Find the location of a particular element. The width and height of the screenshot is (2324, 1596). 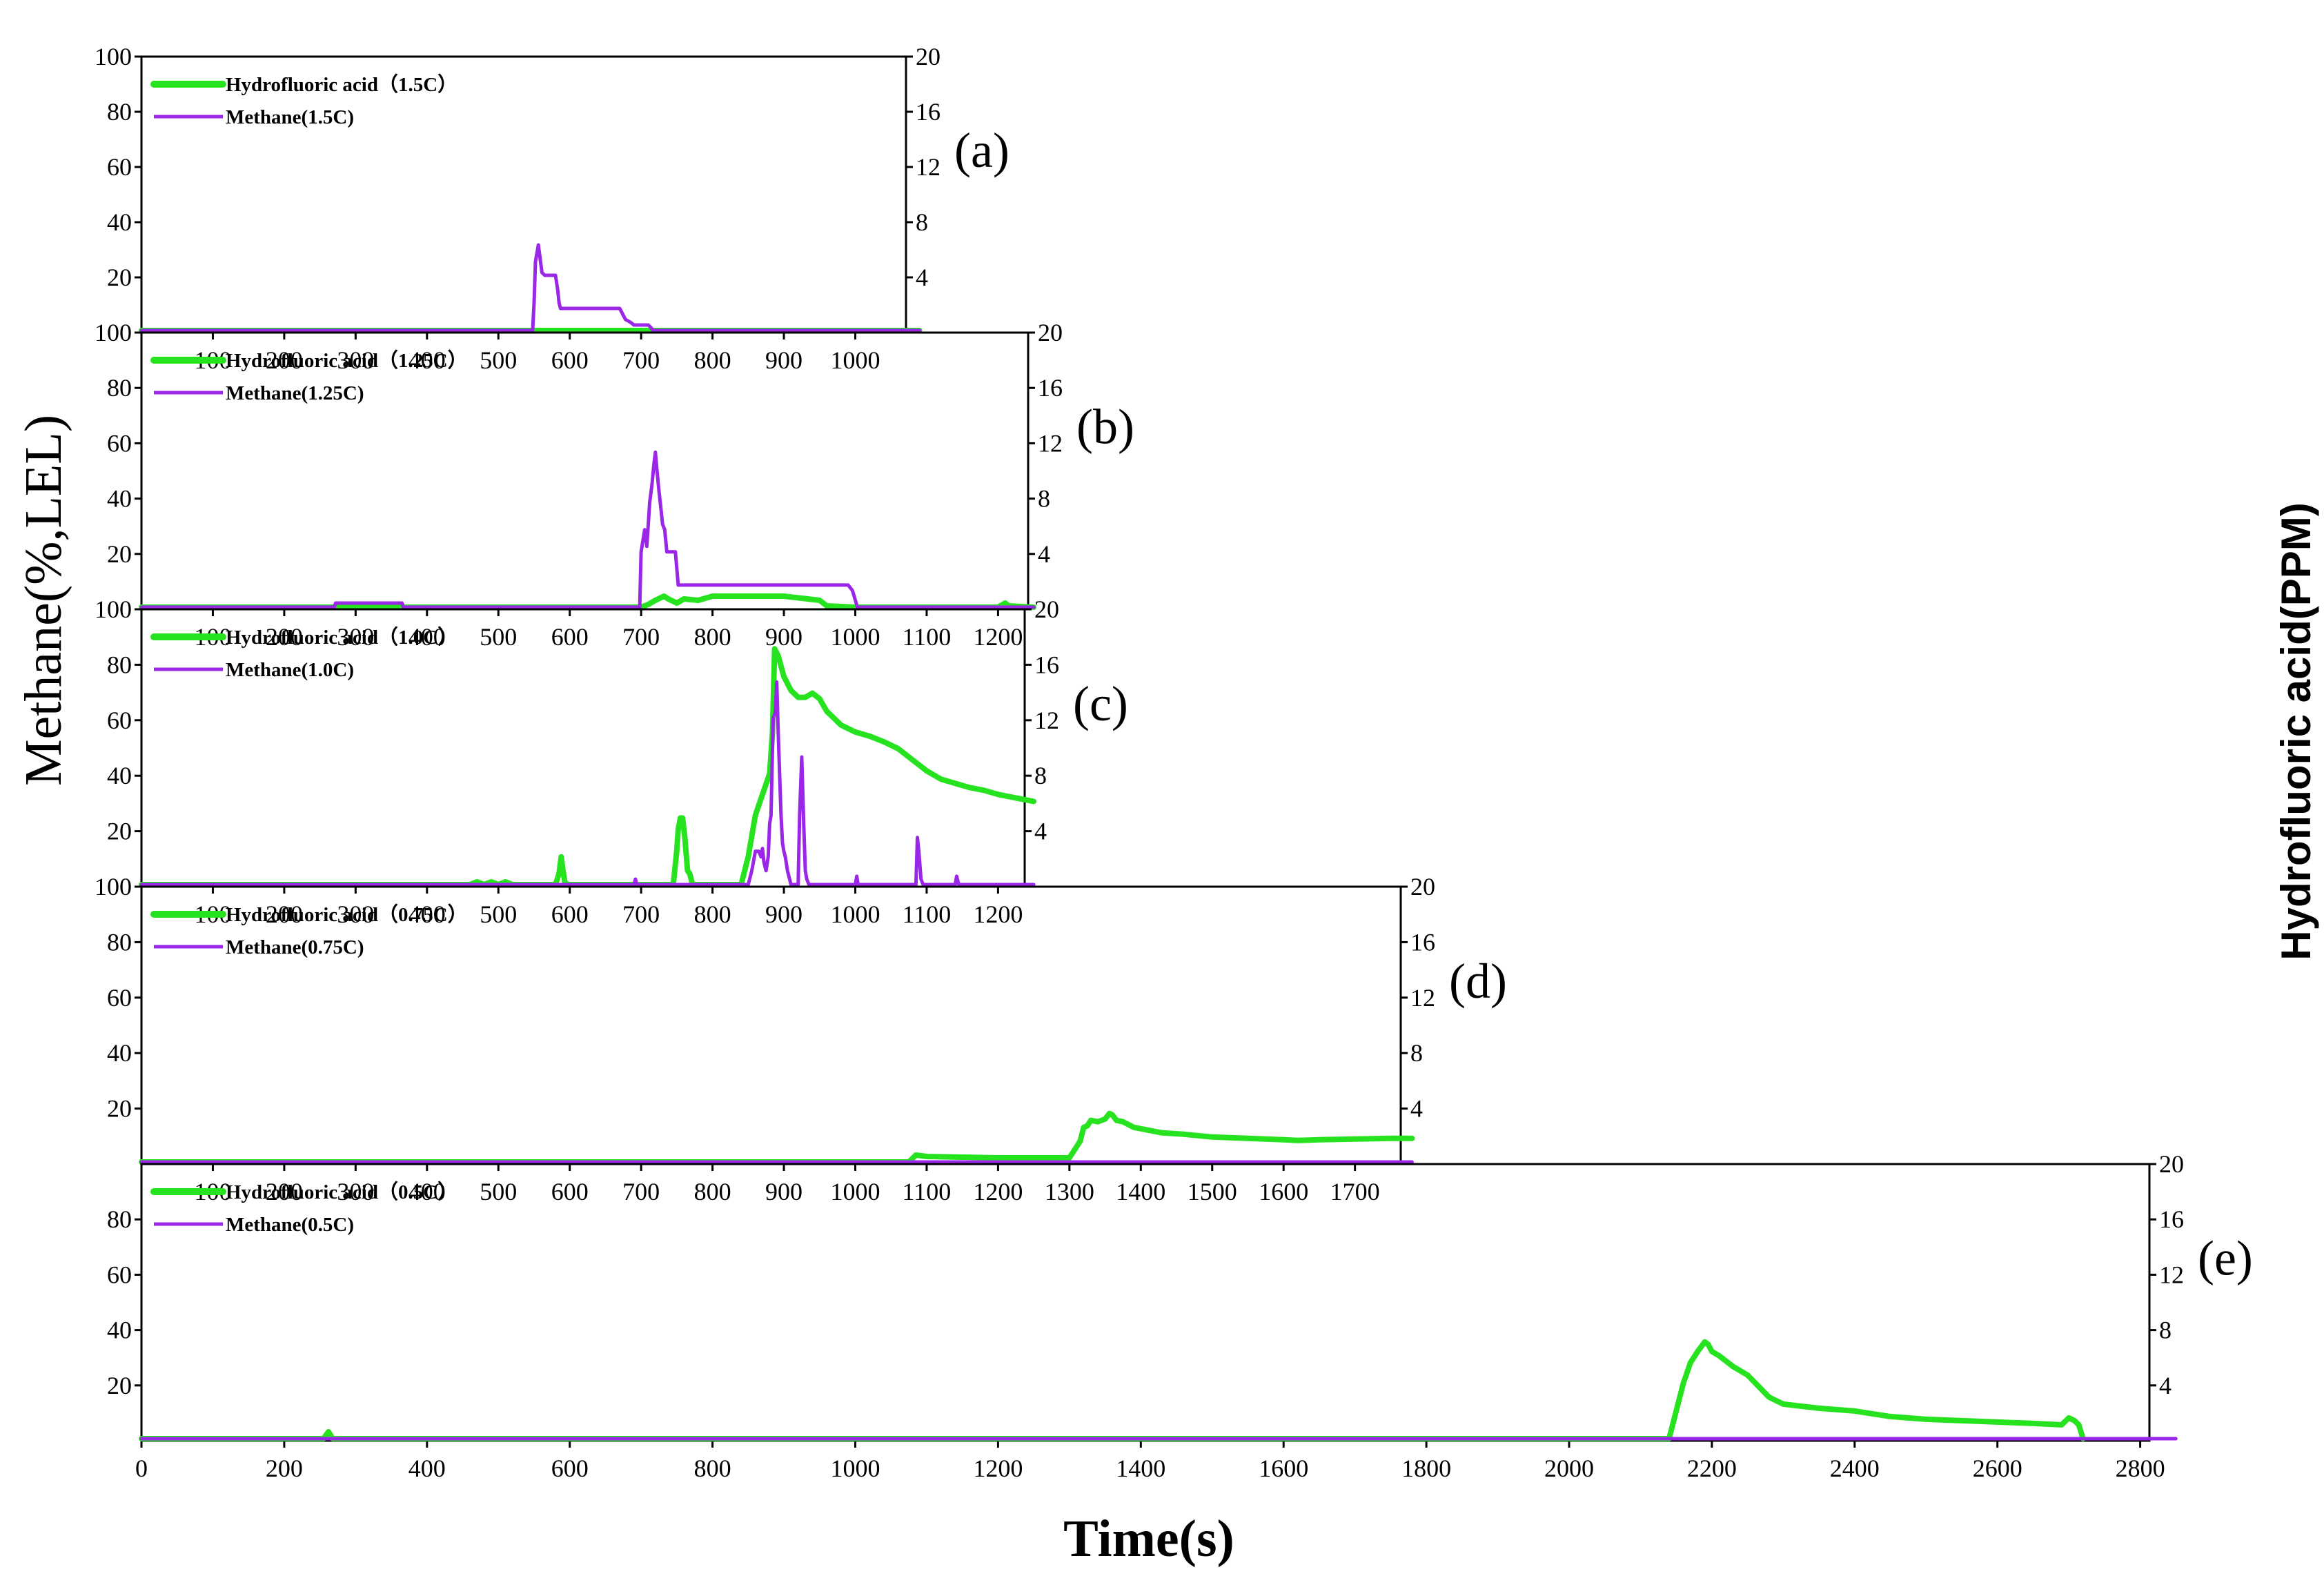

x-tick-label: 2000 is located at coordinates (1569, 1468).